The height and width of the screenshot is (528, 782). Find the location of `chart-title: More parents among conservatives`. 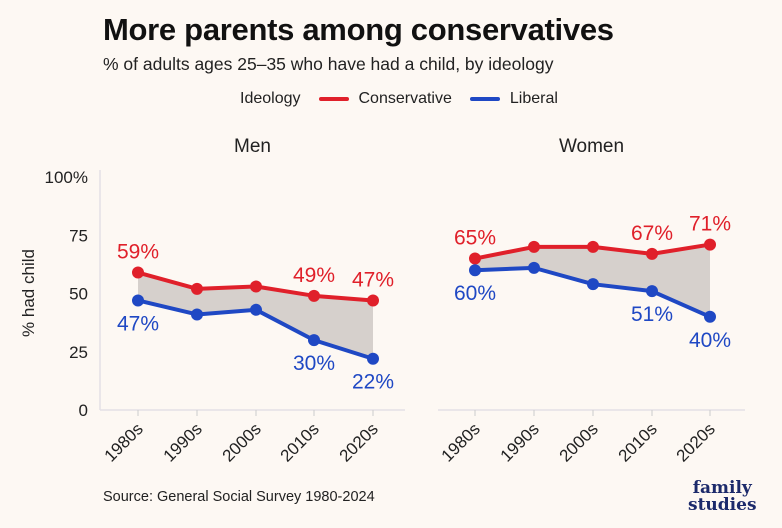

chart-title: More parents among conservatives is located at coordinates (358, 29).